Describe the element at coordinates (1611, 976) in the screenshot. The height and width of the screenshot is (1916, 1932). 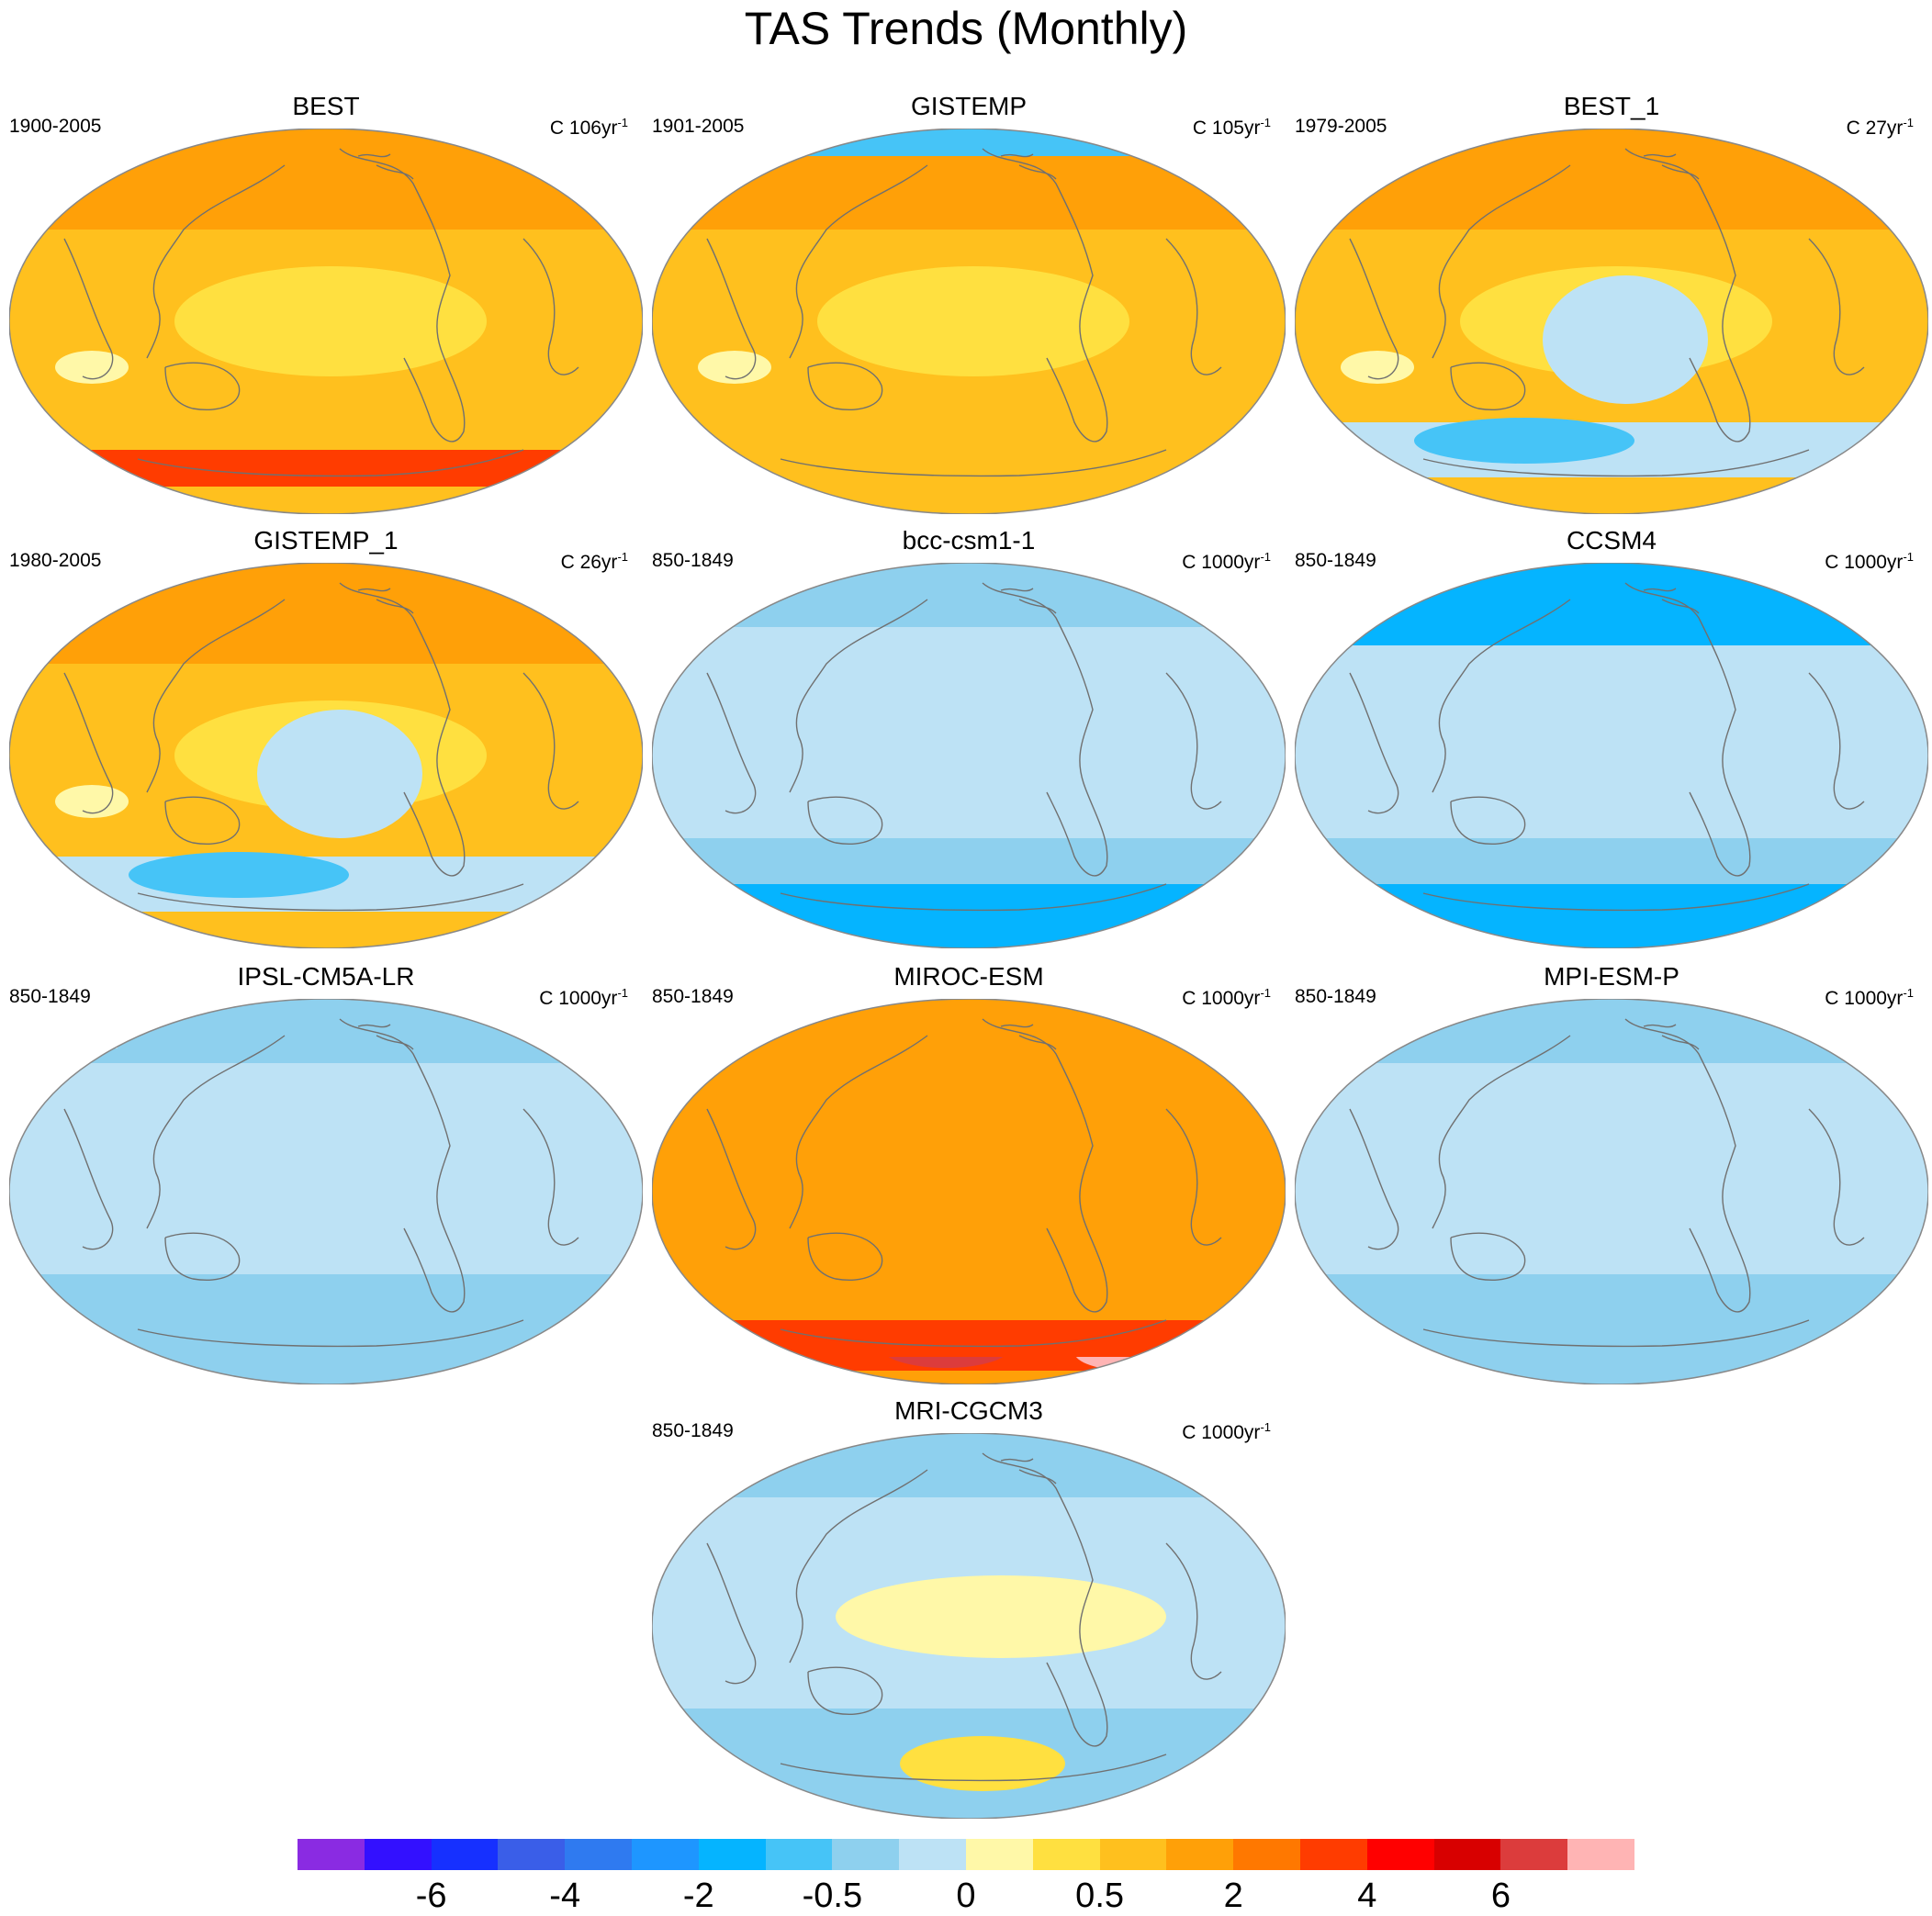
I see `panel-title: MPI-ESM-P` at that location.